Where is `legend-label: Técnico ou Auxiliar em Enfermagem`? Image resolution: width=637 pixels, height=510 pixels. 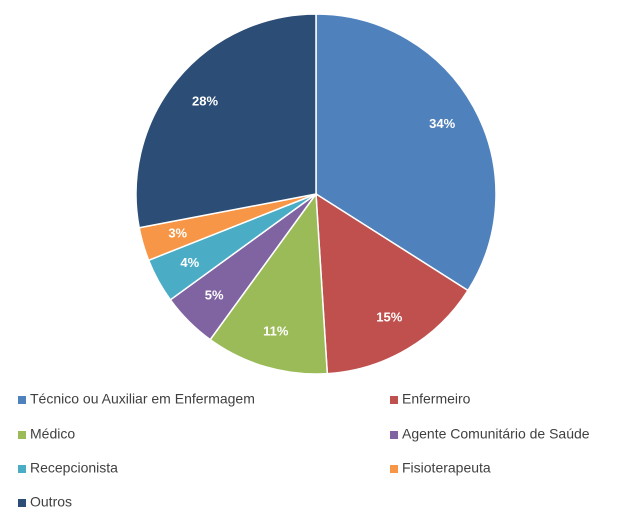 legend-label: Técnico ou Auxiliar em Enfermagem is located at coordinates (142, 399).